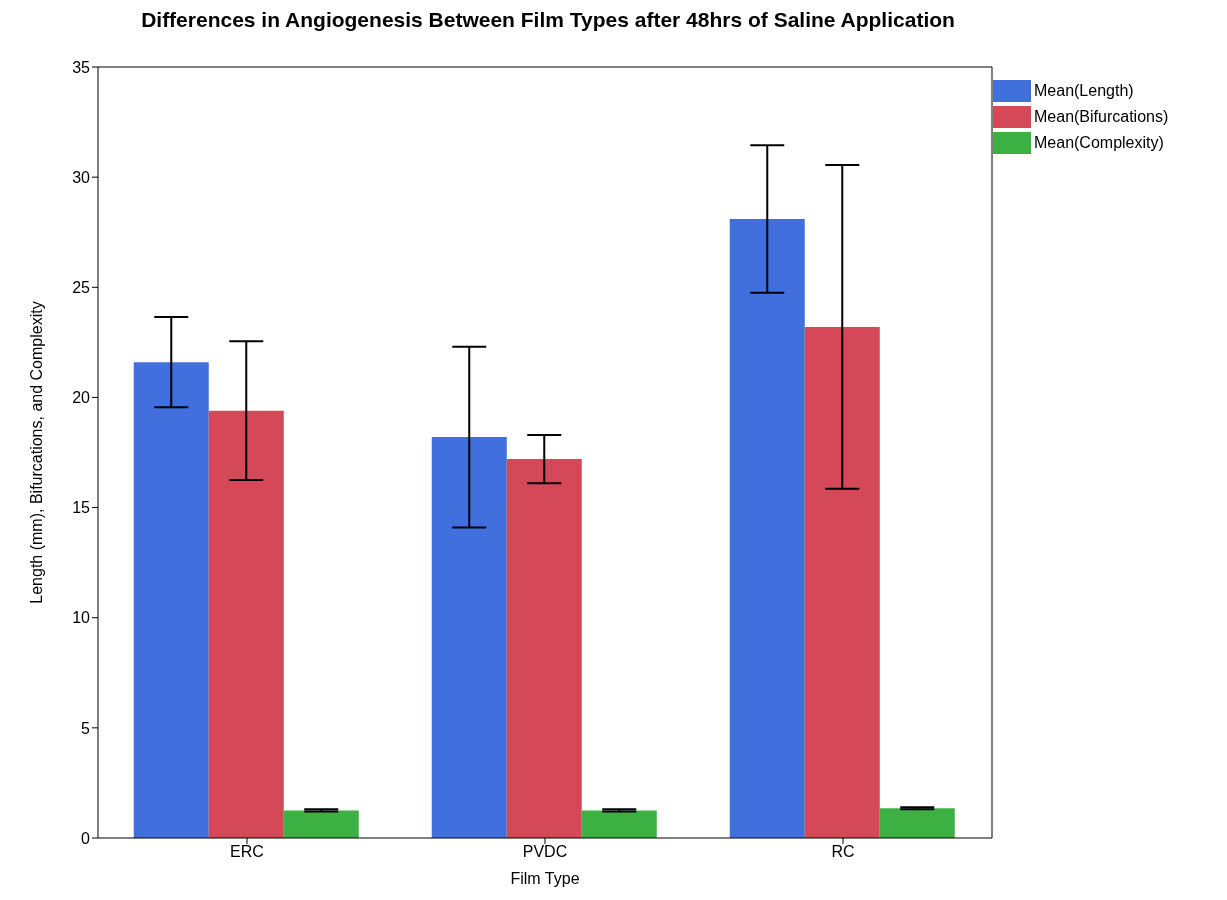 The height and width of the screenshot is (900, 1227). What do you see at coordinates (81, 67) in the screenshot?
I see `y-tick-label: 35` at bounding box center [81, 67].